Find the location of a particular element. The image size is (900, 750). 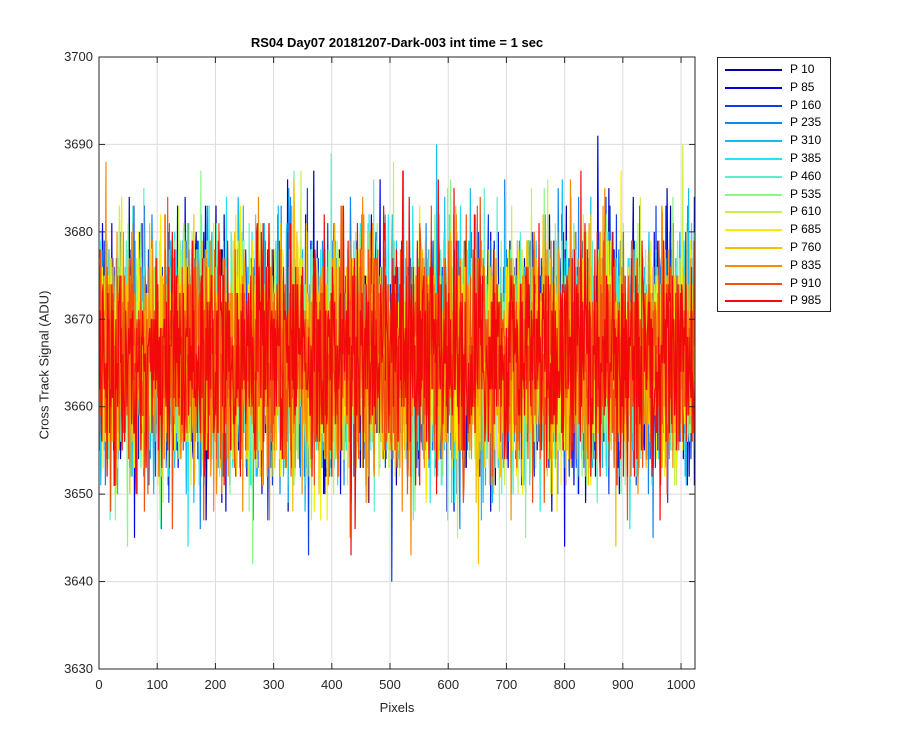

legend-item: P 460 is located at coordinates (774, 177).